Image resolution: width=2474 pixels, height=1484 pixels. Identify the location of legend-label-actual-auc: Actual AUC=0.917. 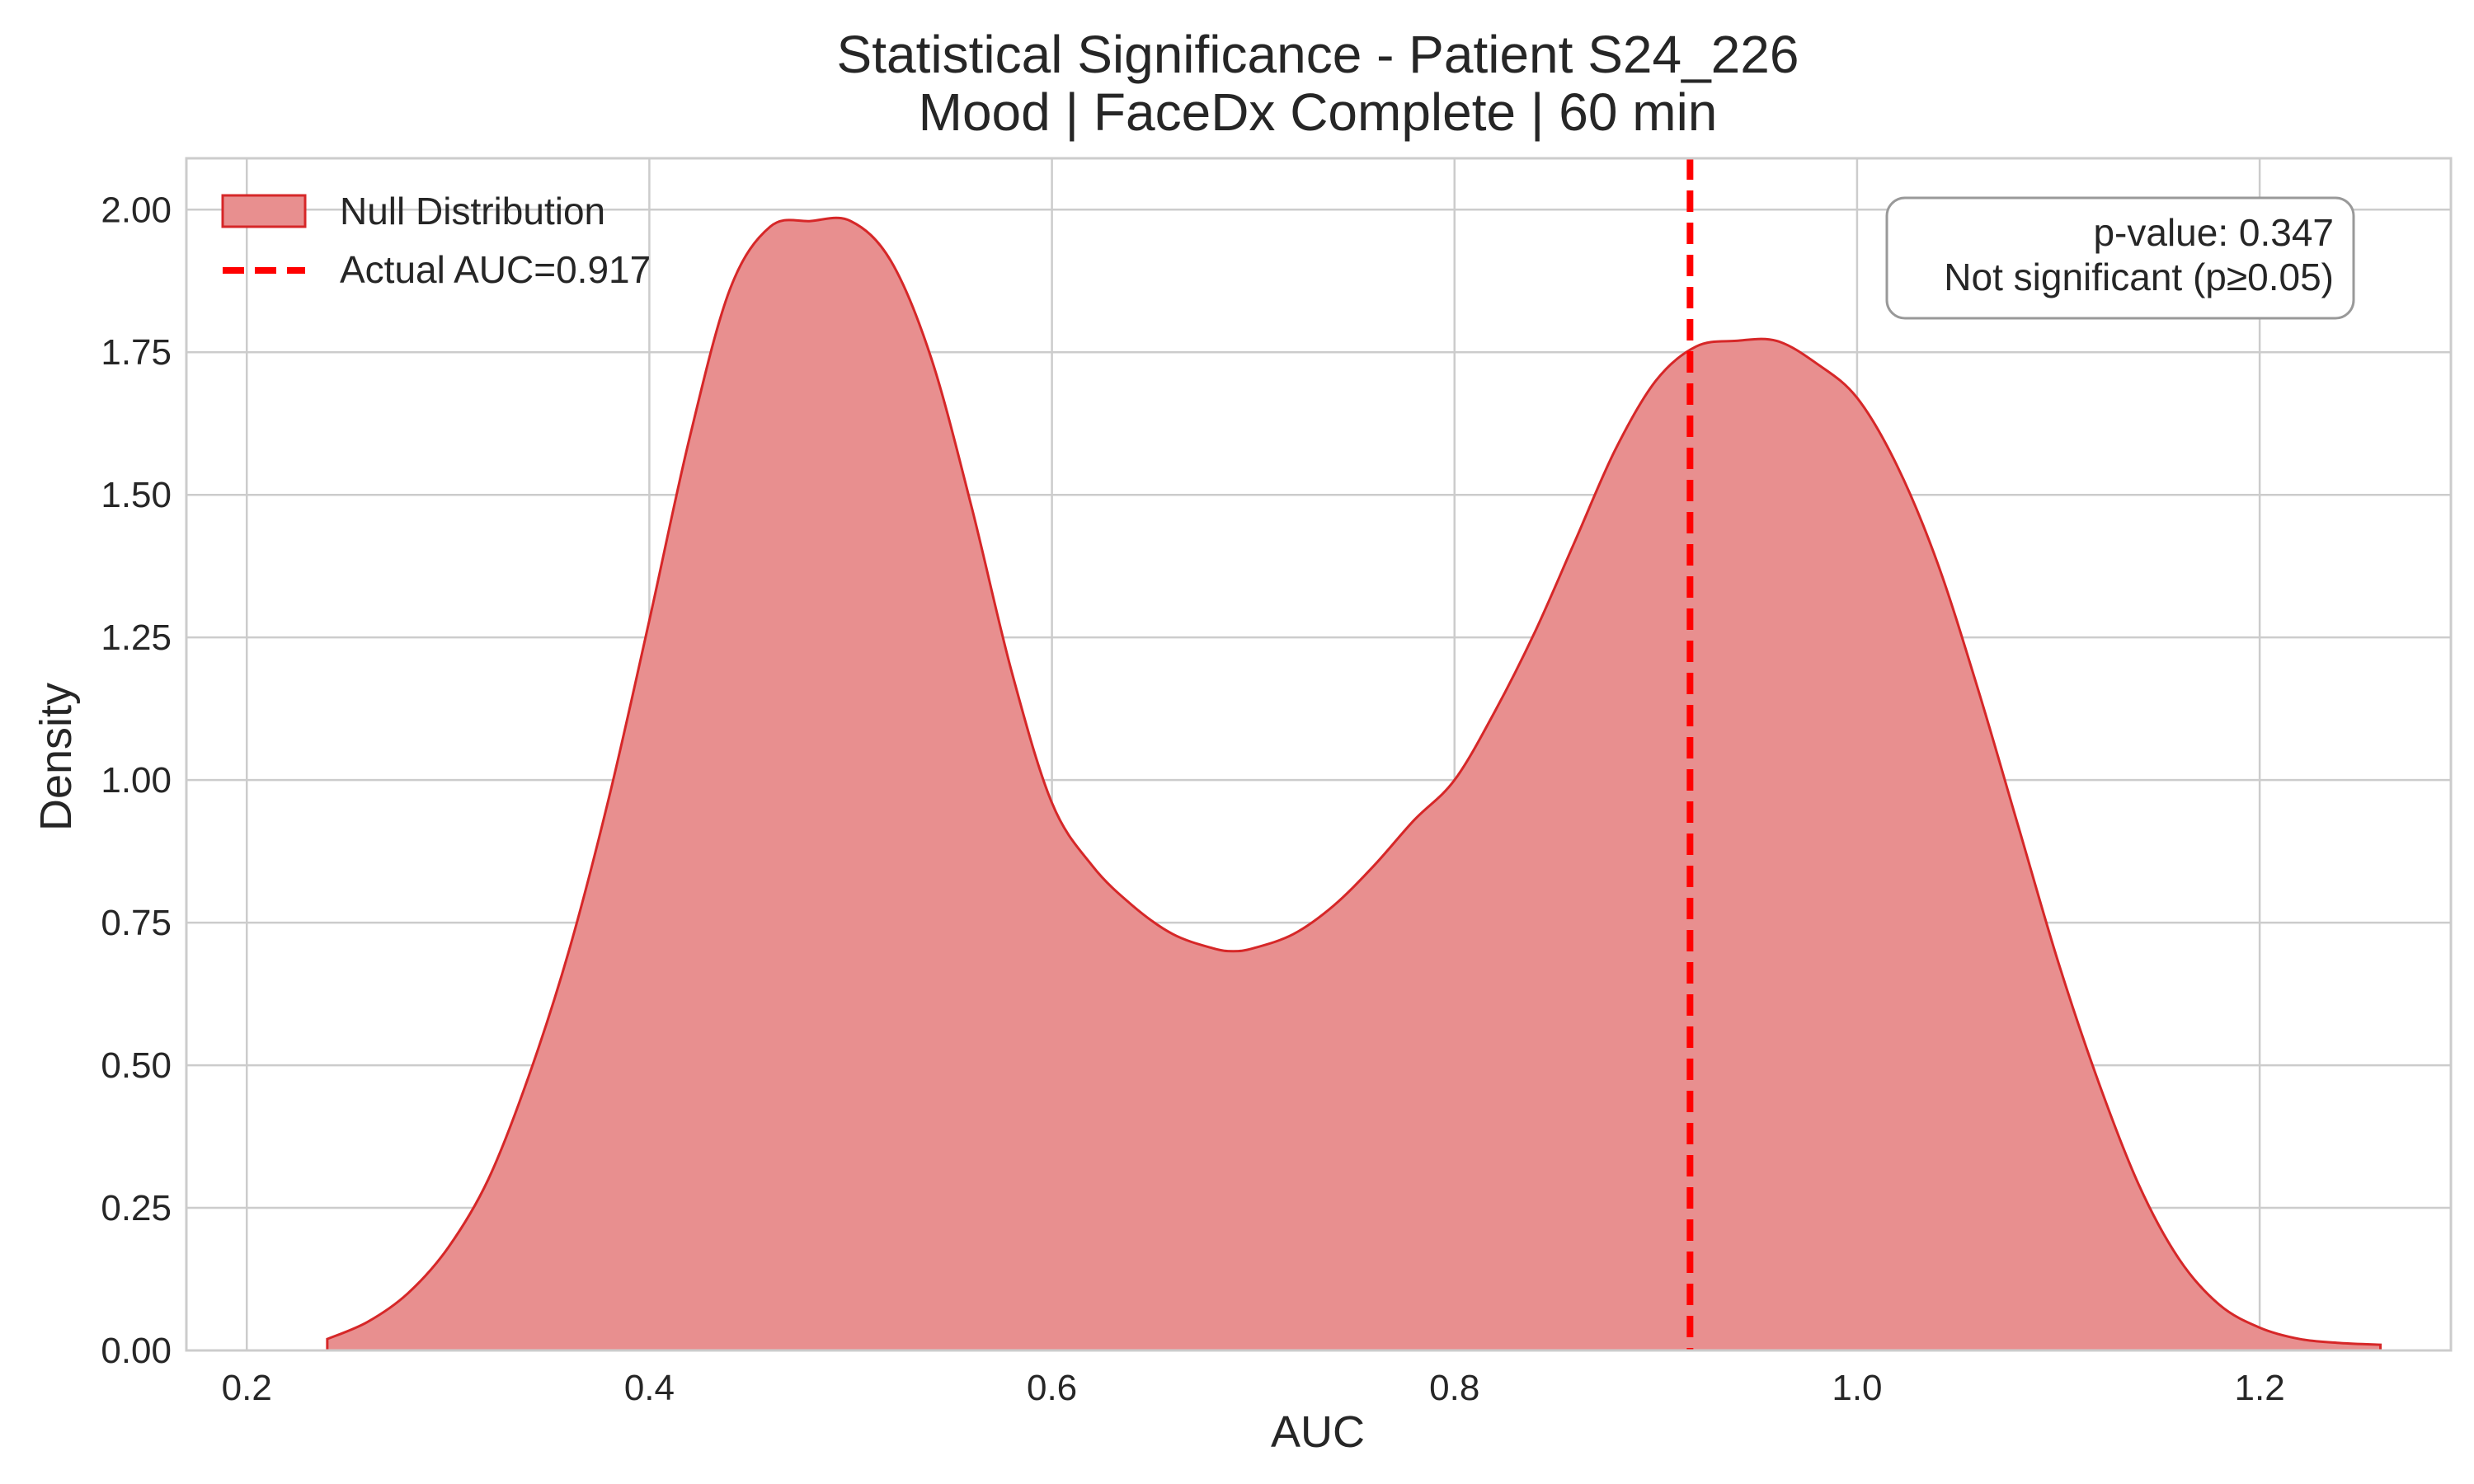
(495, 269).